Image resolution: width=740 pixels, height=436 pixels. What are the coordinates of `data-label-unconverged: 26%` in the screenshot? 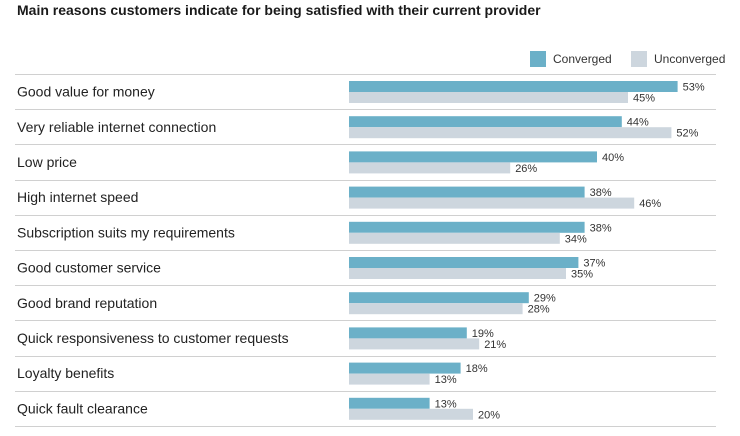 It's located at (526, 169).